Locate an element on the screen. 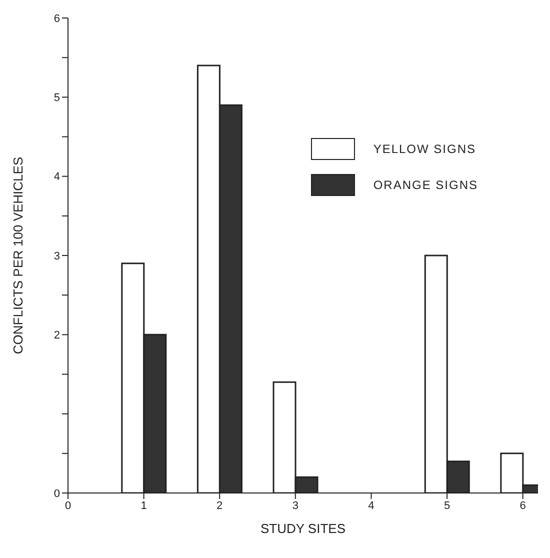 Image resolution: width=550 pixels, height=558 pixels. x-tick-label: 0 is located at coordinates (68, 506).